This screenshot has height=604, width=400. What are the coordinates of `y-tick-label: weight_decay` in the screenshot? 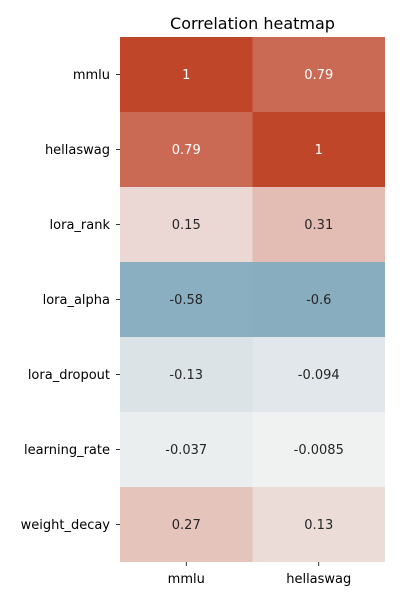 It's located at (66, 525).